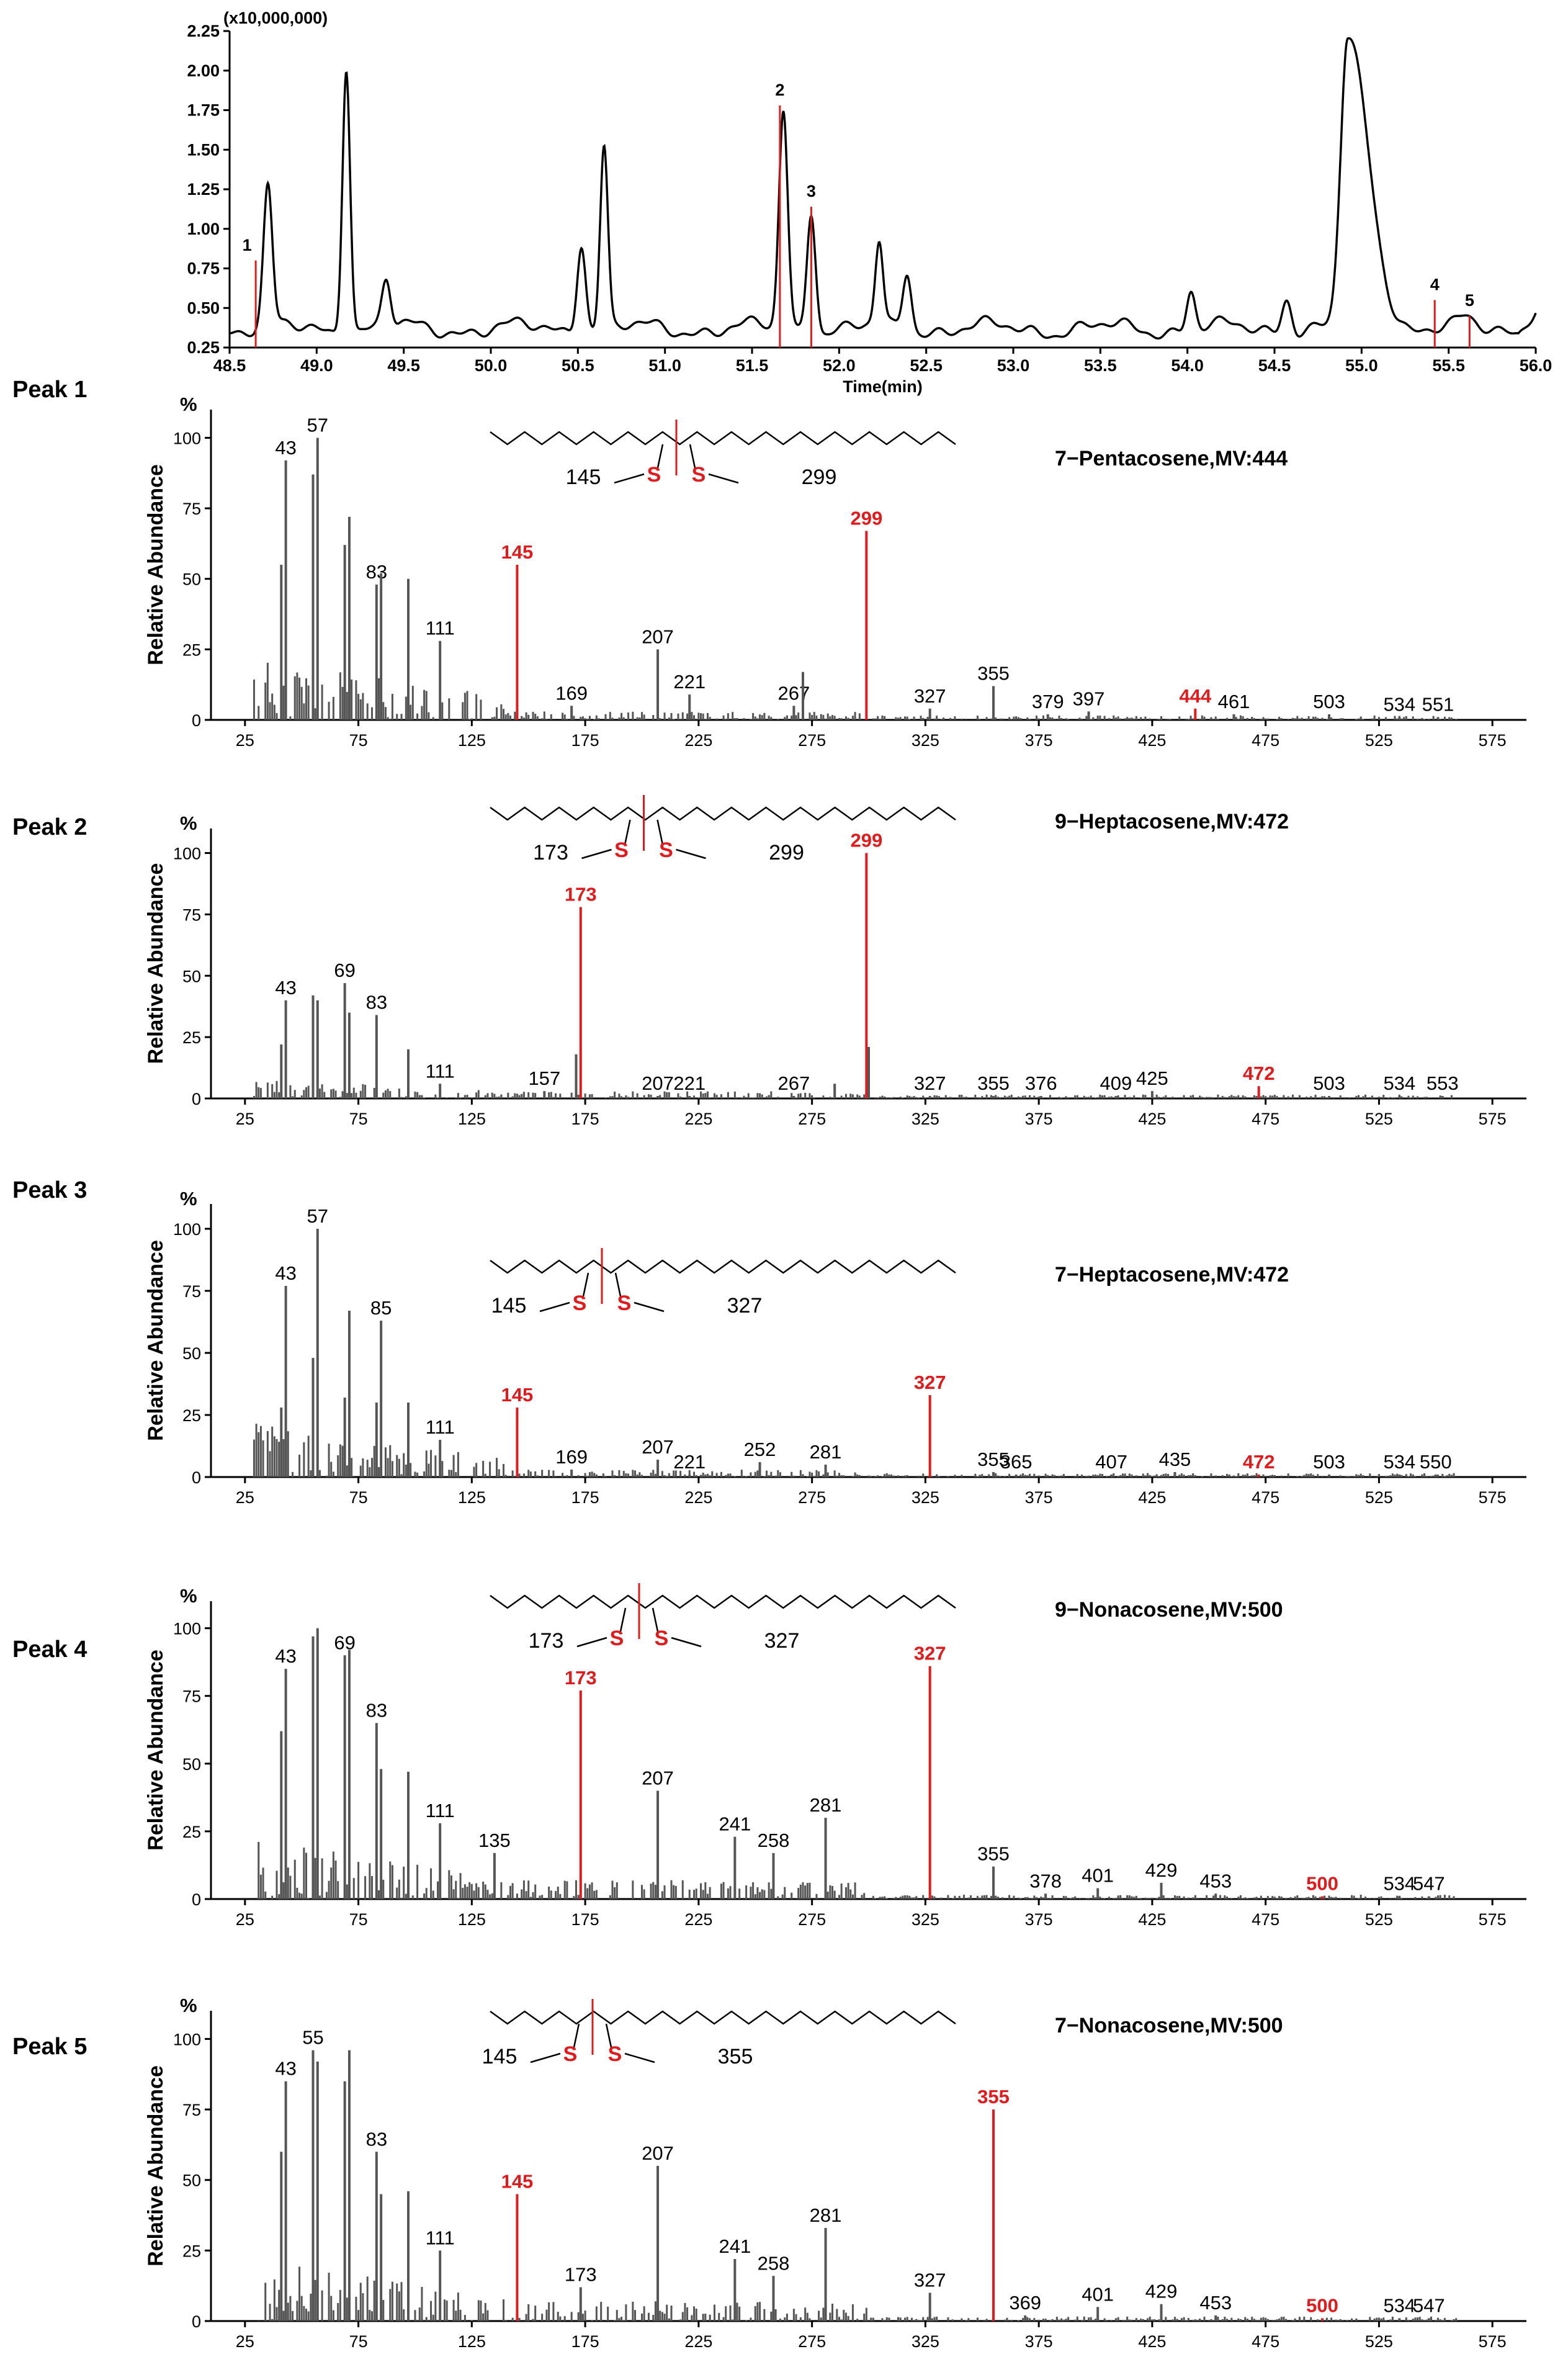 The image size is (1568, 2362). What do you see at coordinates (1098, 2294) in the screenshot?
I see `ms-peak-label: 401` at bounding box center [1098, 2294].